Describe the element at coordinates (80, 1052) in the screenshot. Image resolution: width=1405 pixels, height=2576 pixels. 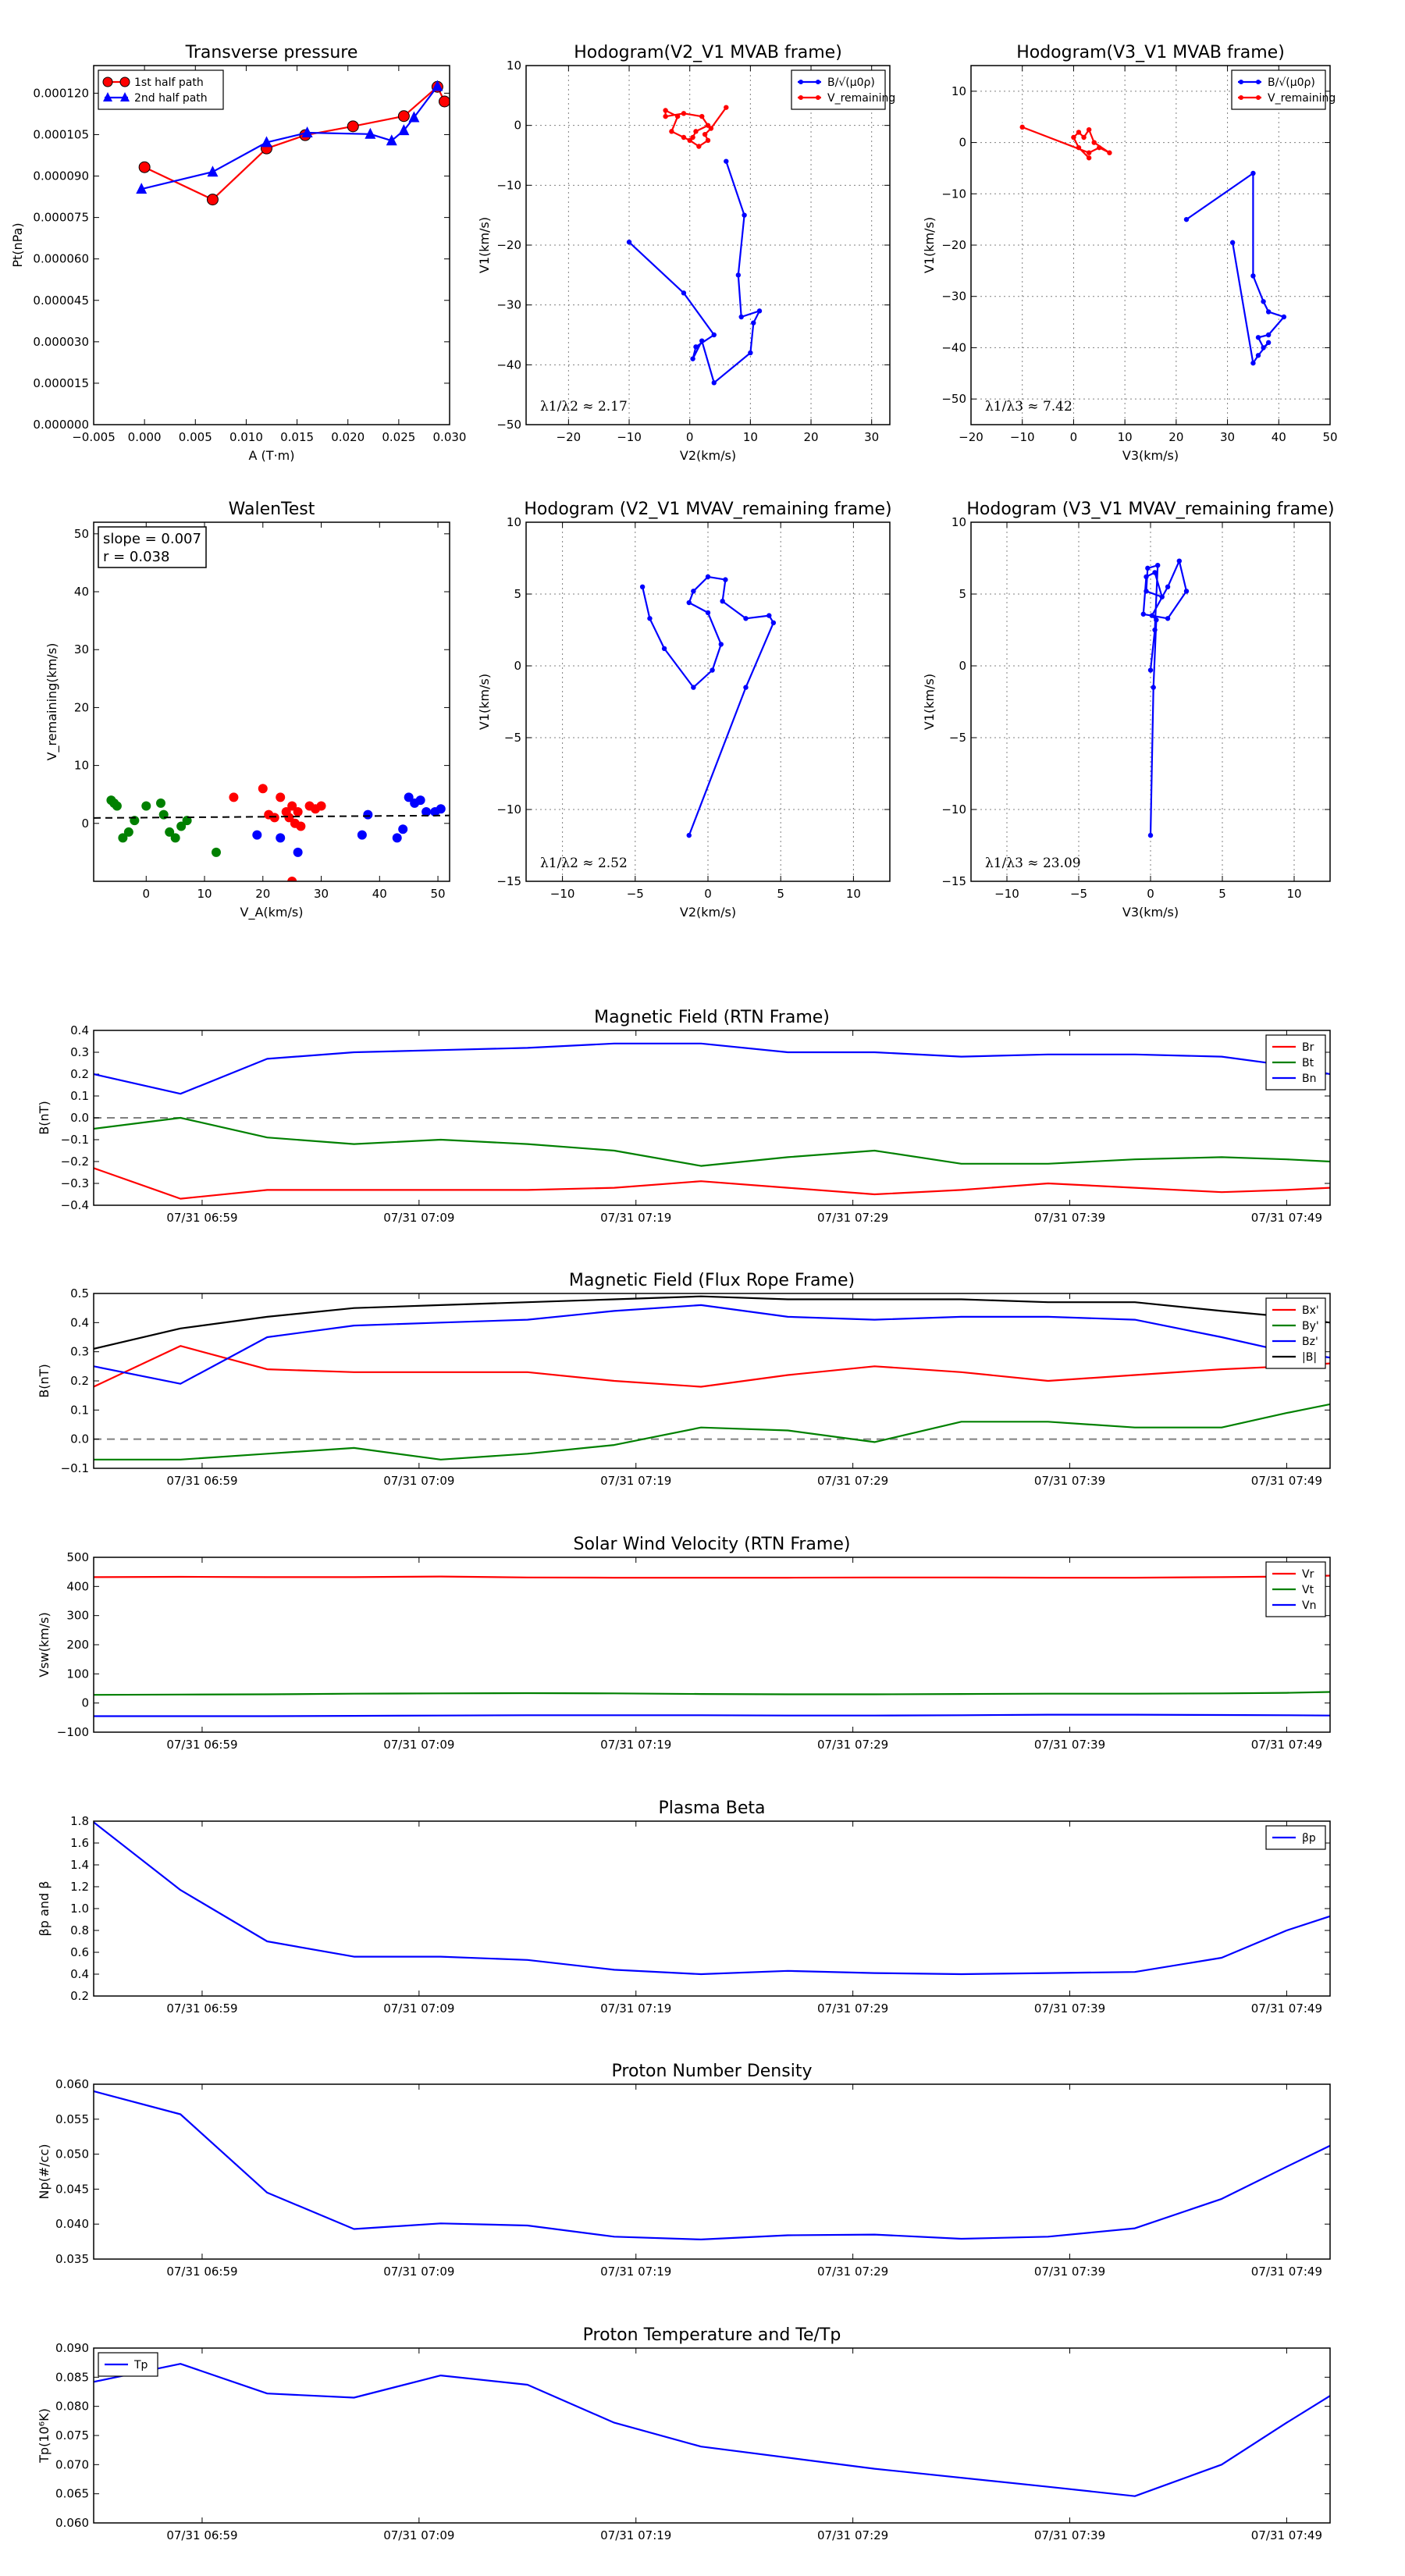
I see `y-tick-label: 0.3` at that location.